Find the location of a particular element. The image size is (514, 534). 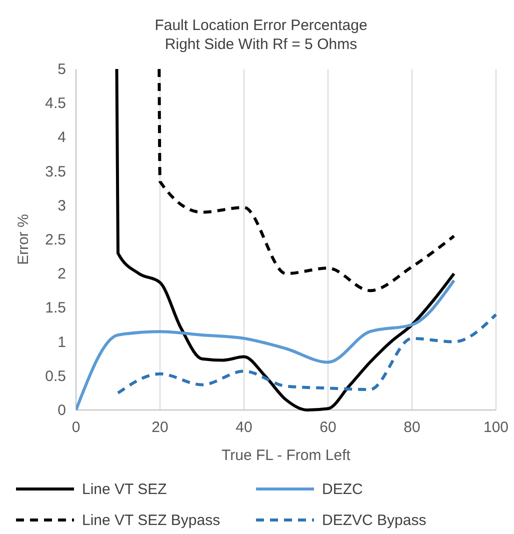

y-tick-label: 2.5 is located at coordinates (55, 240).